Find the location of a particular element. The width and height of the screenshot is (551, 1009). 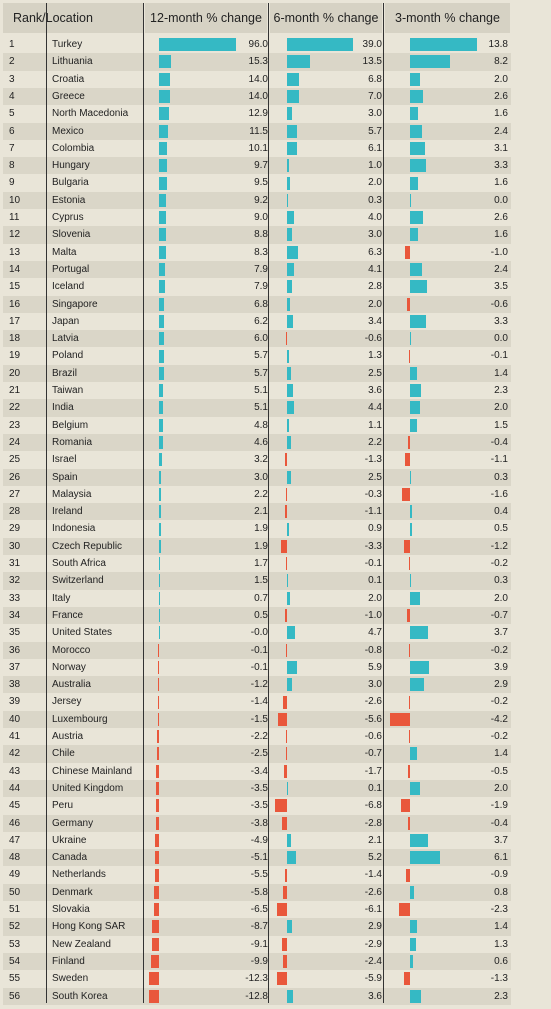

value-label: 1.6 is located at coordinates (501, 183).